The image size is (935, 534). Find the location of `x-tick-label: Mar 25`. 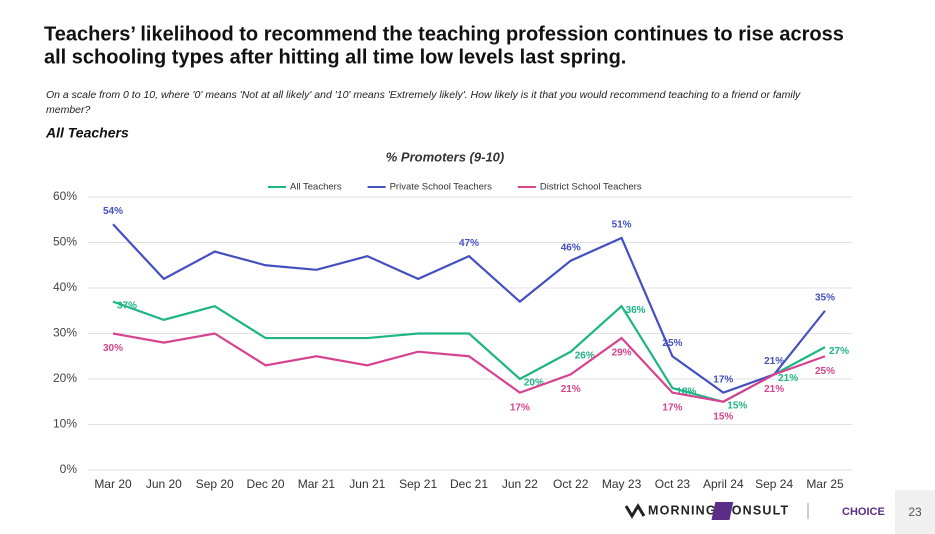

x-tick-label: Mar 25 is located at coordinates (825, 484).